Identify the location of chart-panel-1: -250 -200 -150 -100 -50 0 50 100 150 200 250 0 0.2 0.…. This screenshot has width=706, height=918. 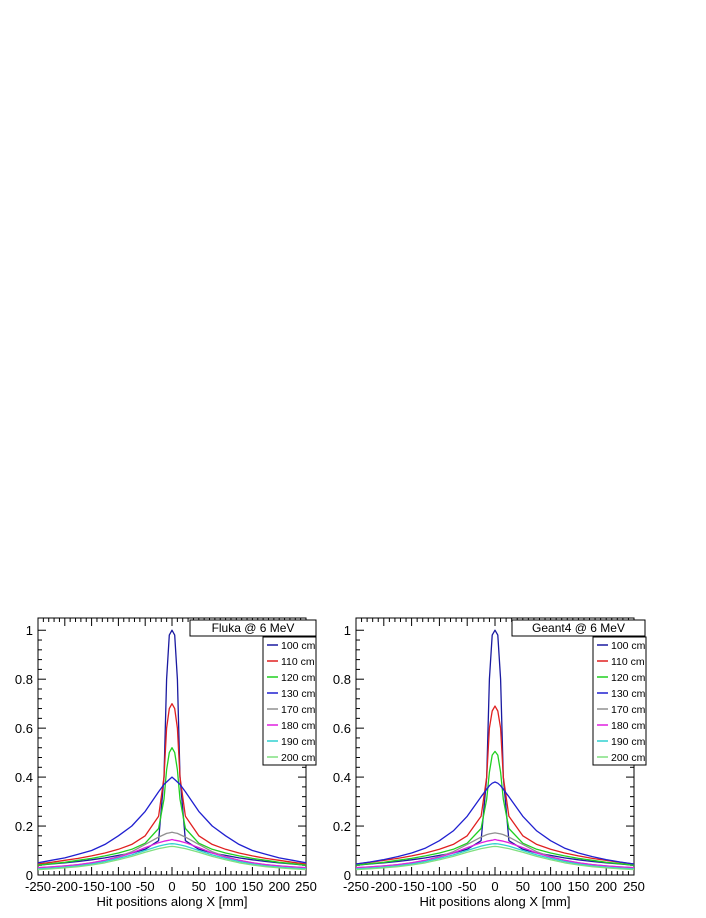
(166, 763).